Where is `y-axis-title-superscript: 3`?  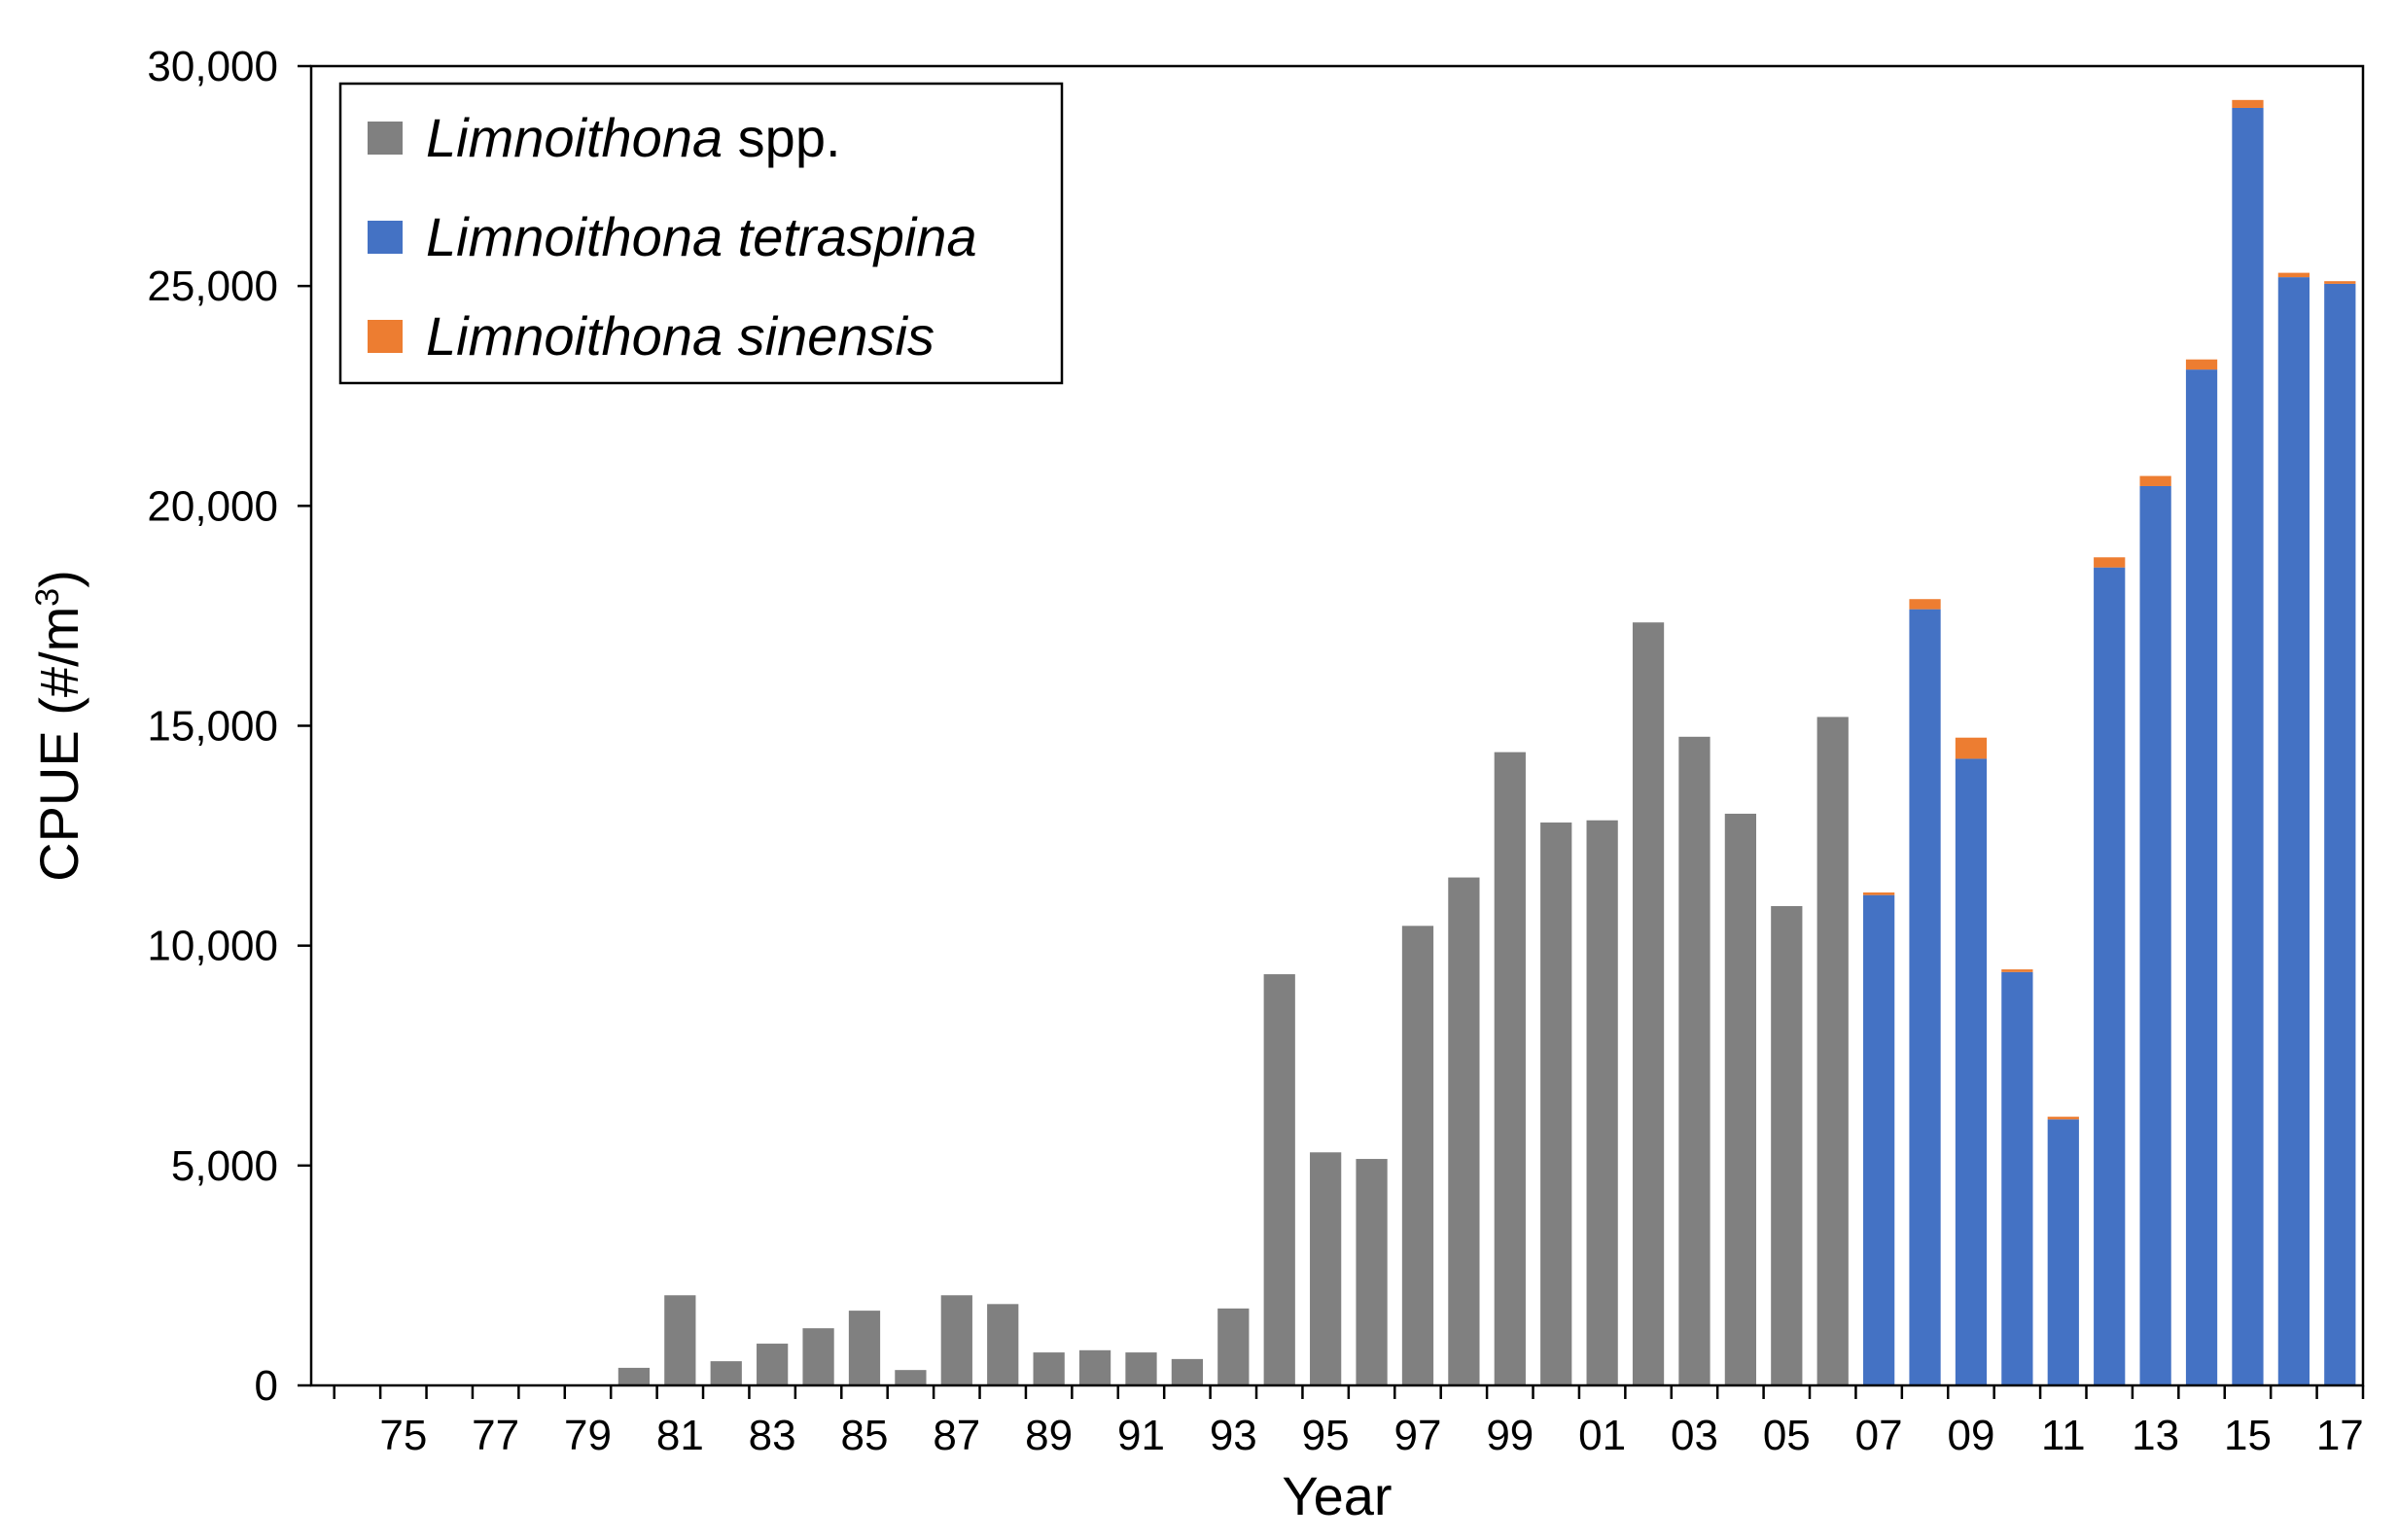
y-axis-title-superscript: 3 is located at coordinates (47, 597).